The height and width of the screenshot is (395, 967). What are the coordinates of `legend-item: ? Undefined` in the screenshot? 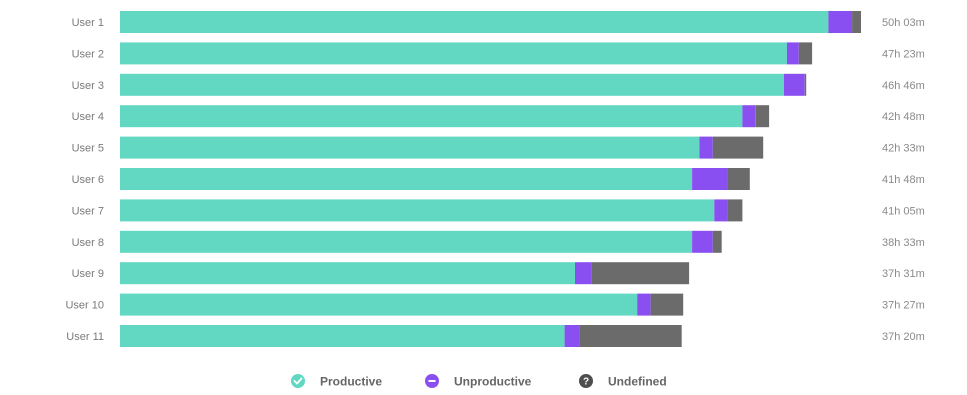 It's located at (623, 381).